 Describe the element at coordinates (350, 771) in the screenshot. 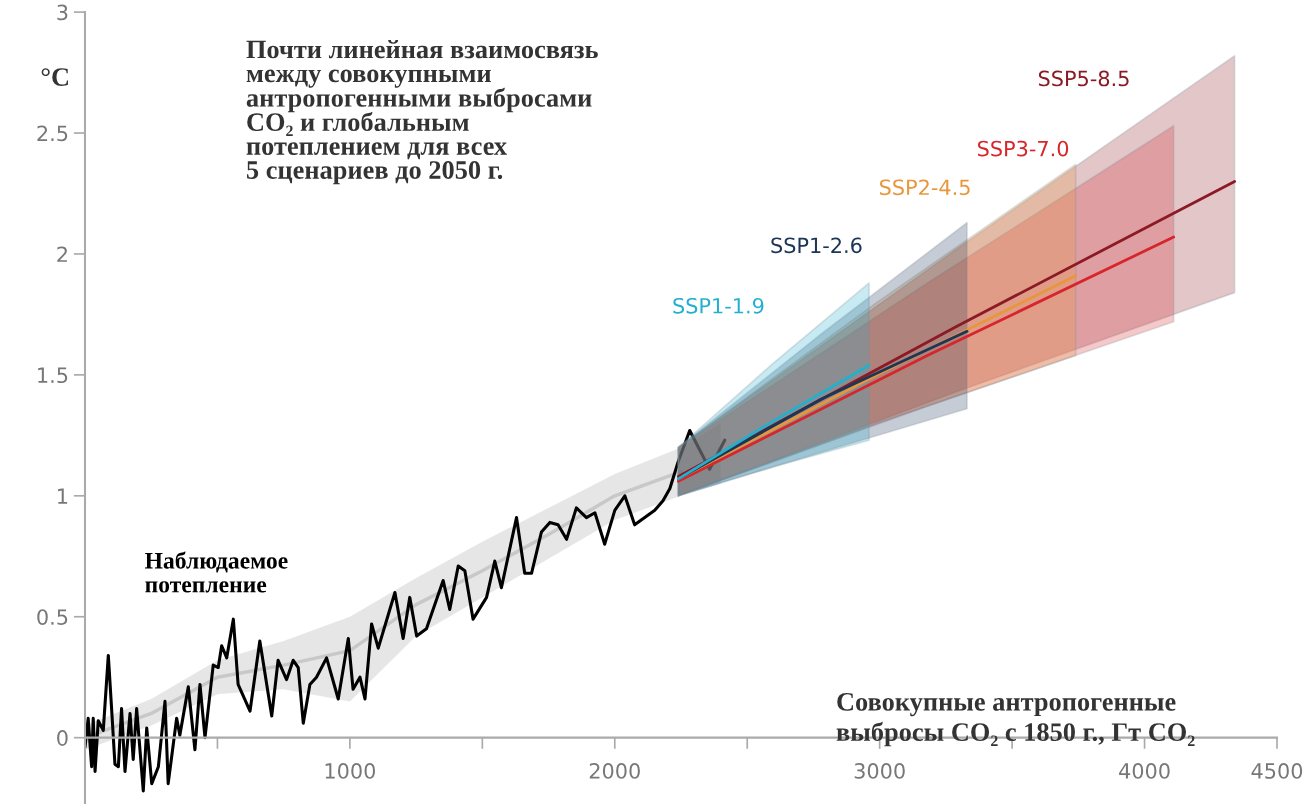

I see `x-tick-label: 1000` at that location.